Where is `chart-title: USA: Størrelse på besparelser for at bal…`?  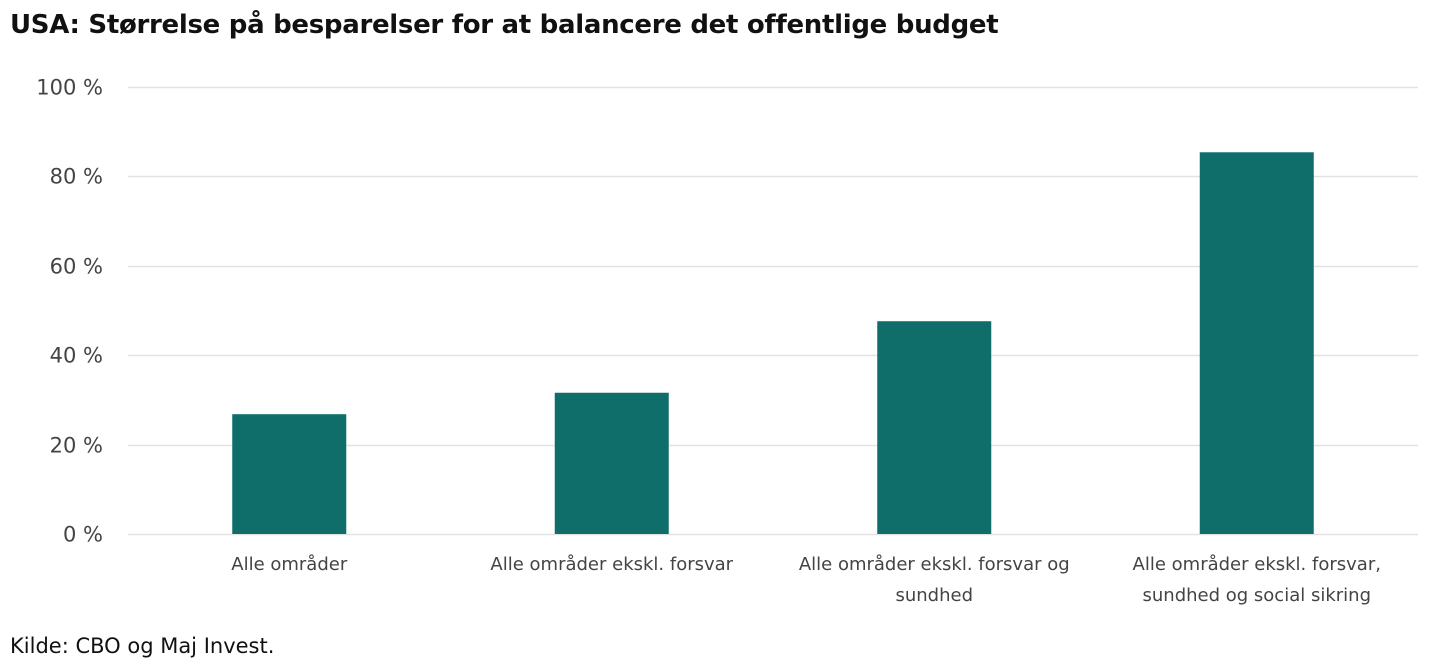 chart-title: USA: Størrelse på besparelser for at bal… is located at coordinates (504, 25).